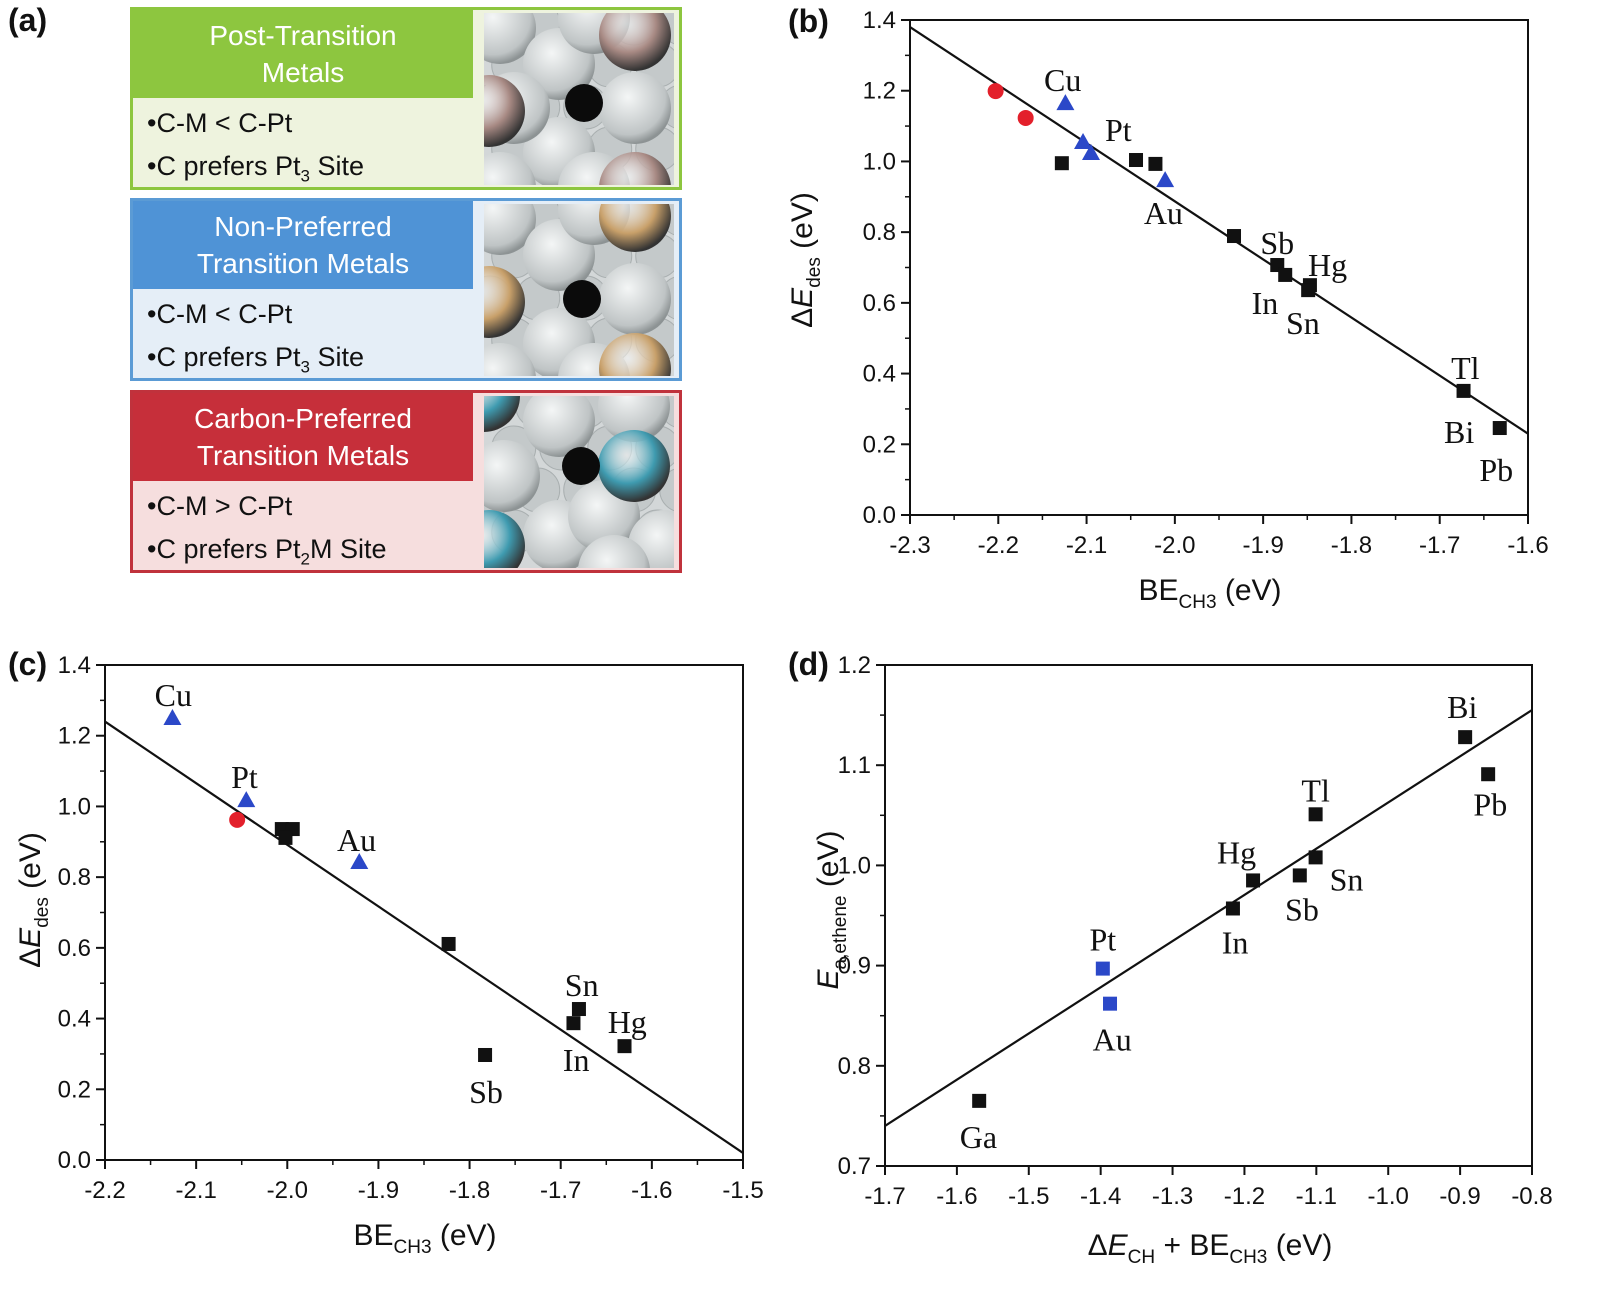 This screenshot has width=1600, height=1310. Describe the element at coordinates (373, 1235) in the screenshot. I see `x-axis-title-part: BE` at that location.